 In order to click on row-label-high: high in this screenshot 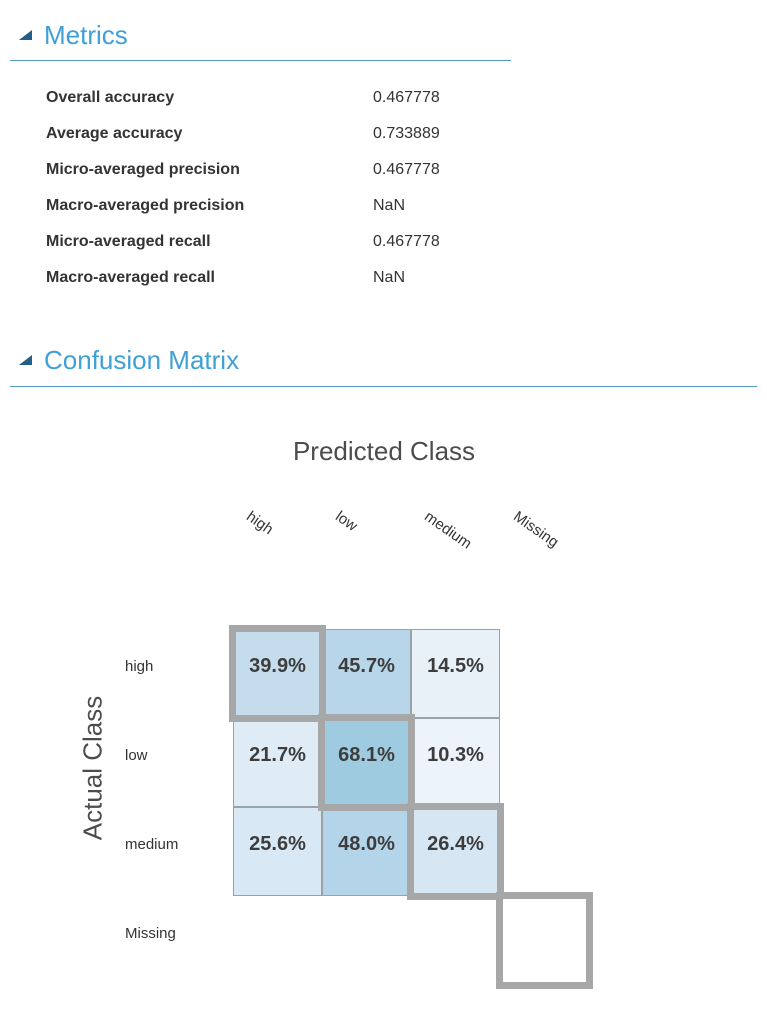, I will do `click(139, 666)`.